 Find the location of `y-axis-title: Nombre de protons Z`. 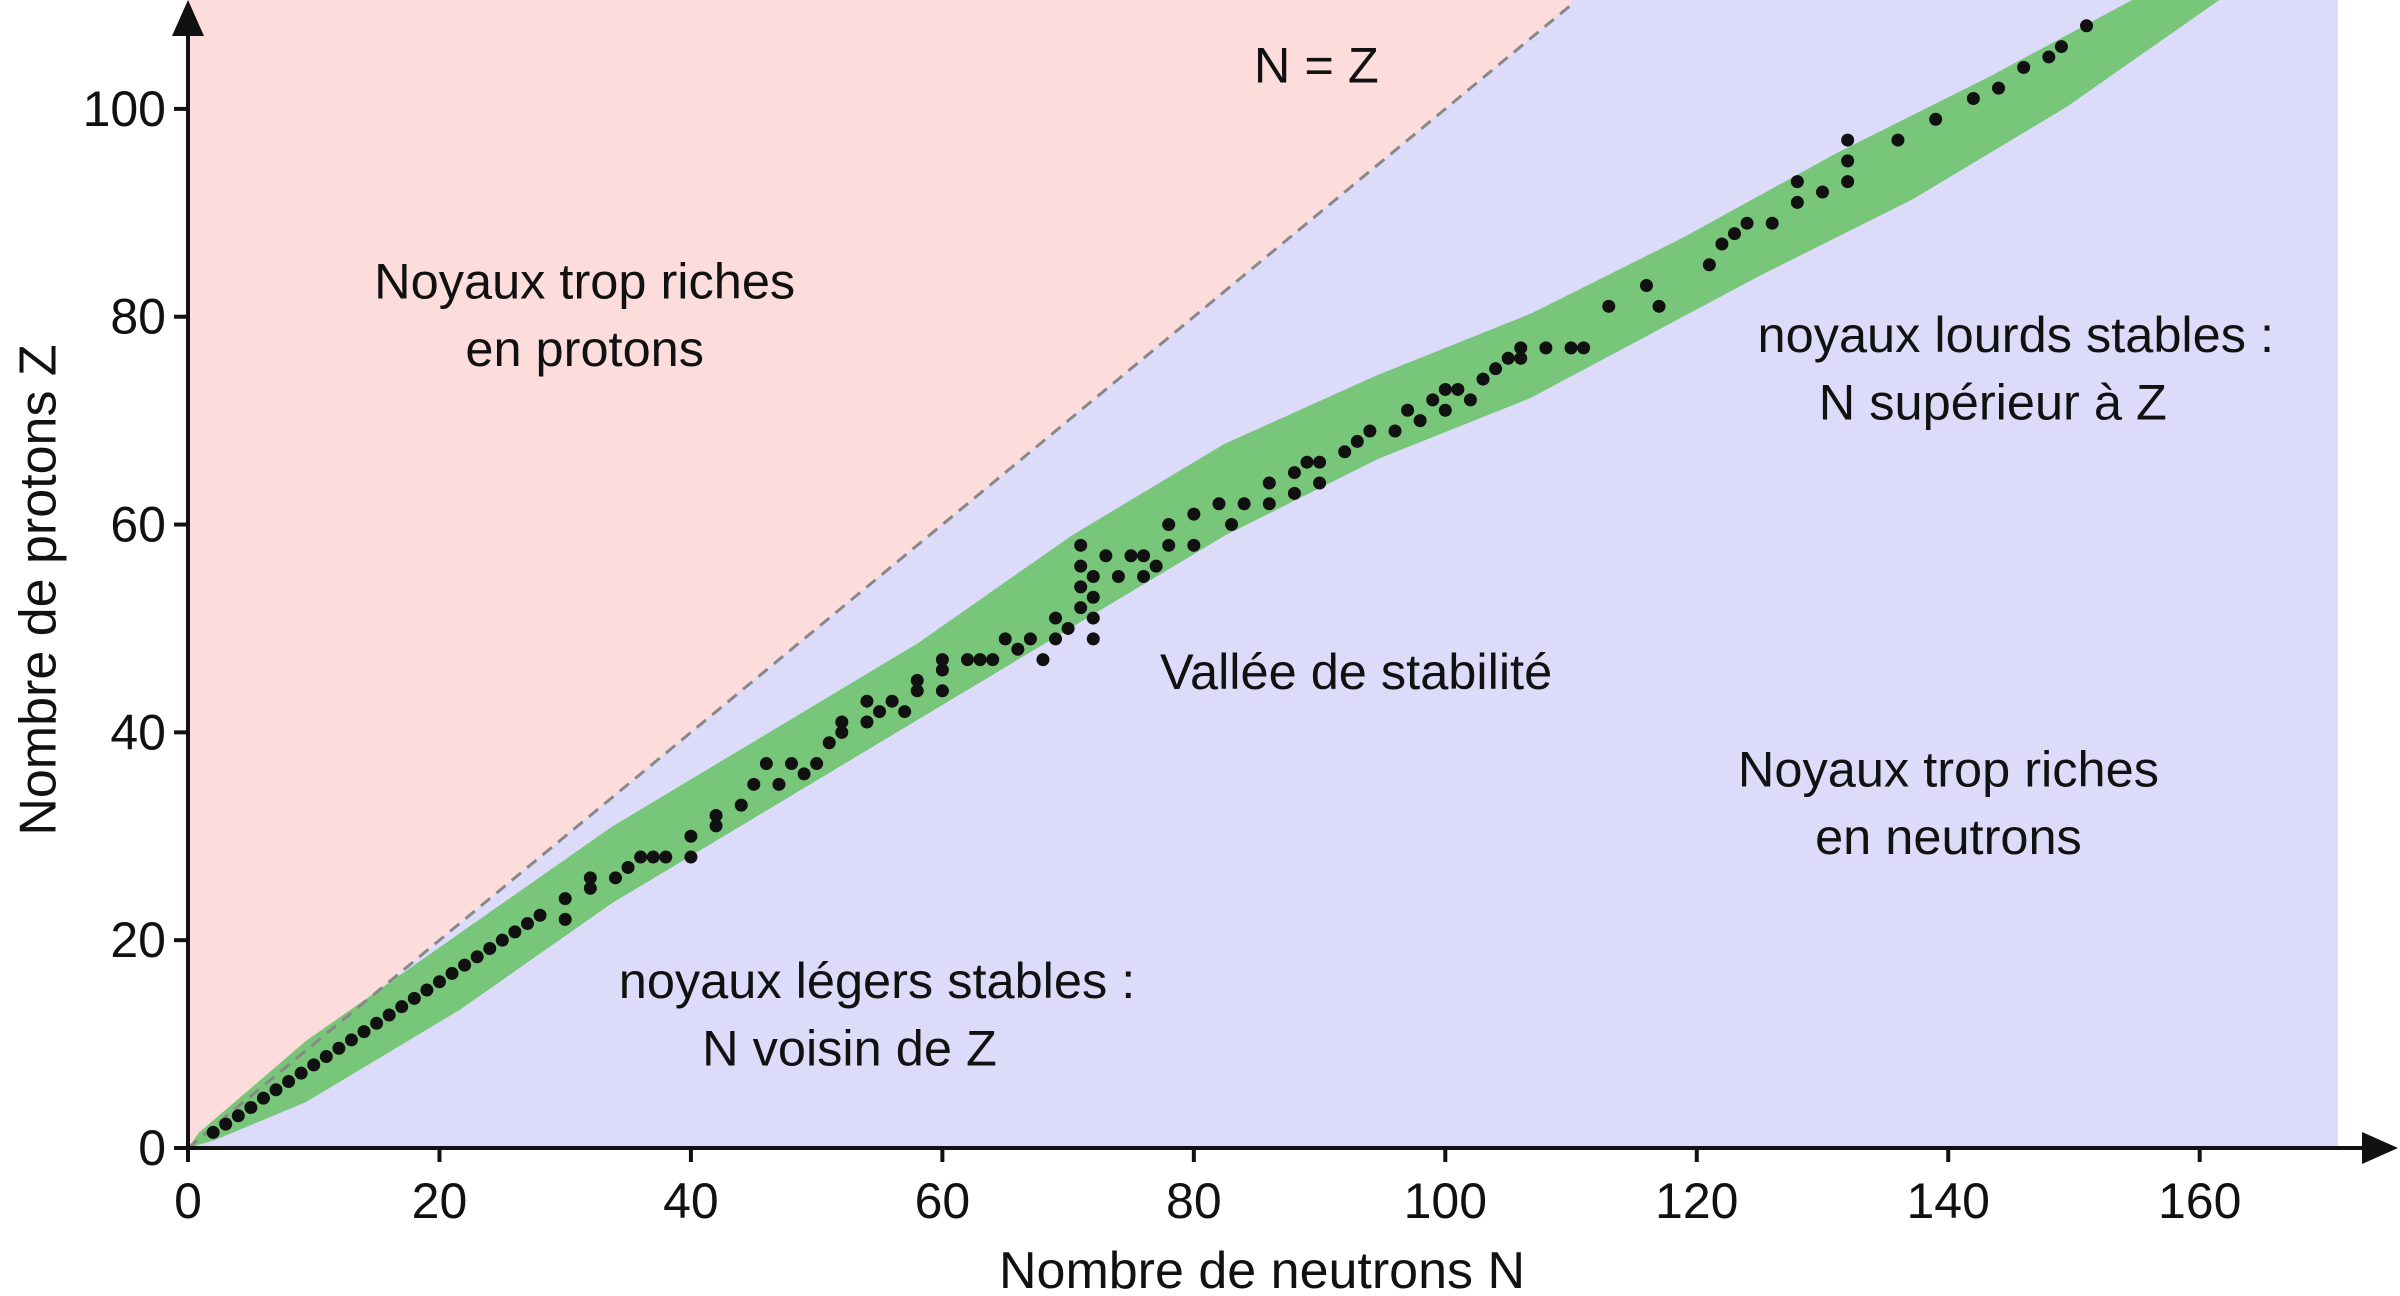

y-axis-title: Nombre de protons Z is located at coordinates (39, 589).